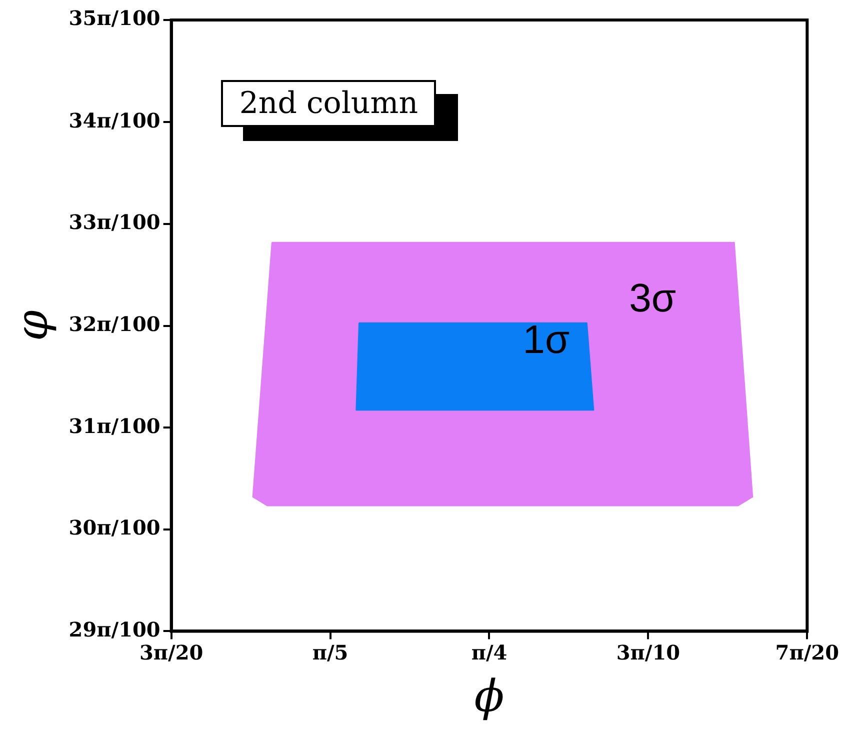  Describe the element at coordinates (114, 324) in the screenshot. I see `y-tick-label: 32π/100` at that location.